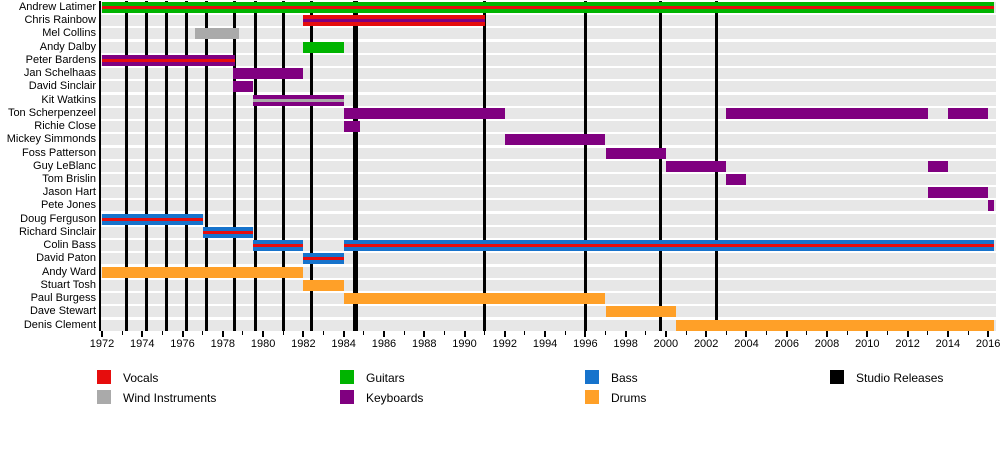 The height and width of the screenshot is (450, 1000). I want to click on member-label: Foss Patterson, so click(59, 153).